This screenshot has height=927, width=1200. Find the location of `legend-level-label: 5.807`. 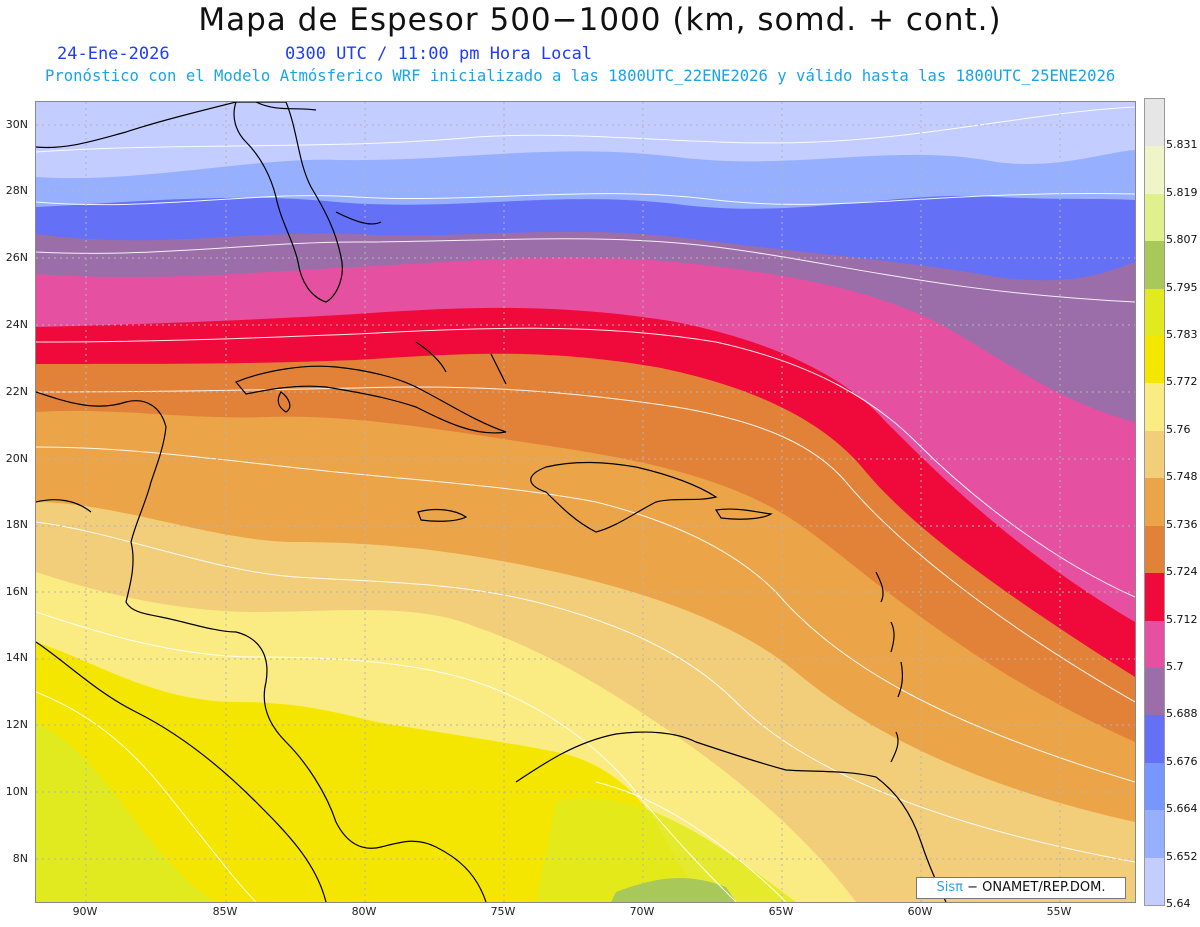

legend-level-label: 5.807 is located at coordinates (1182, 240).